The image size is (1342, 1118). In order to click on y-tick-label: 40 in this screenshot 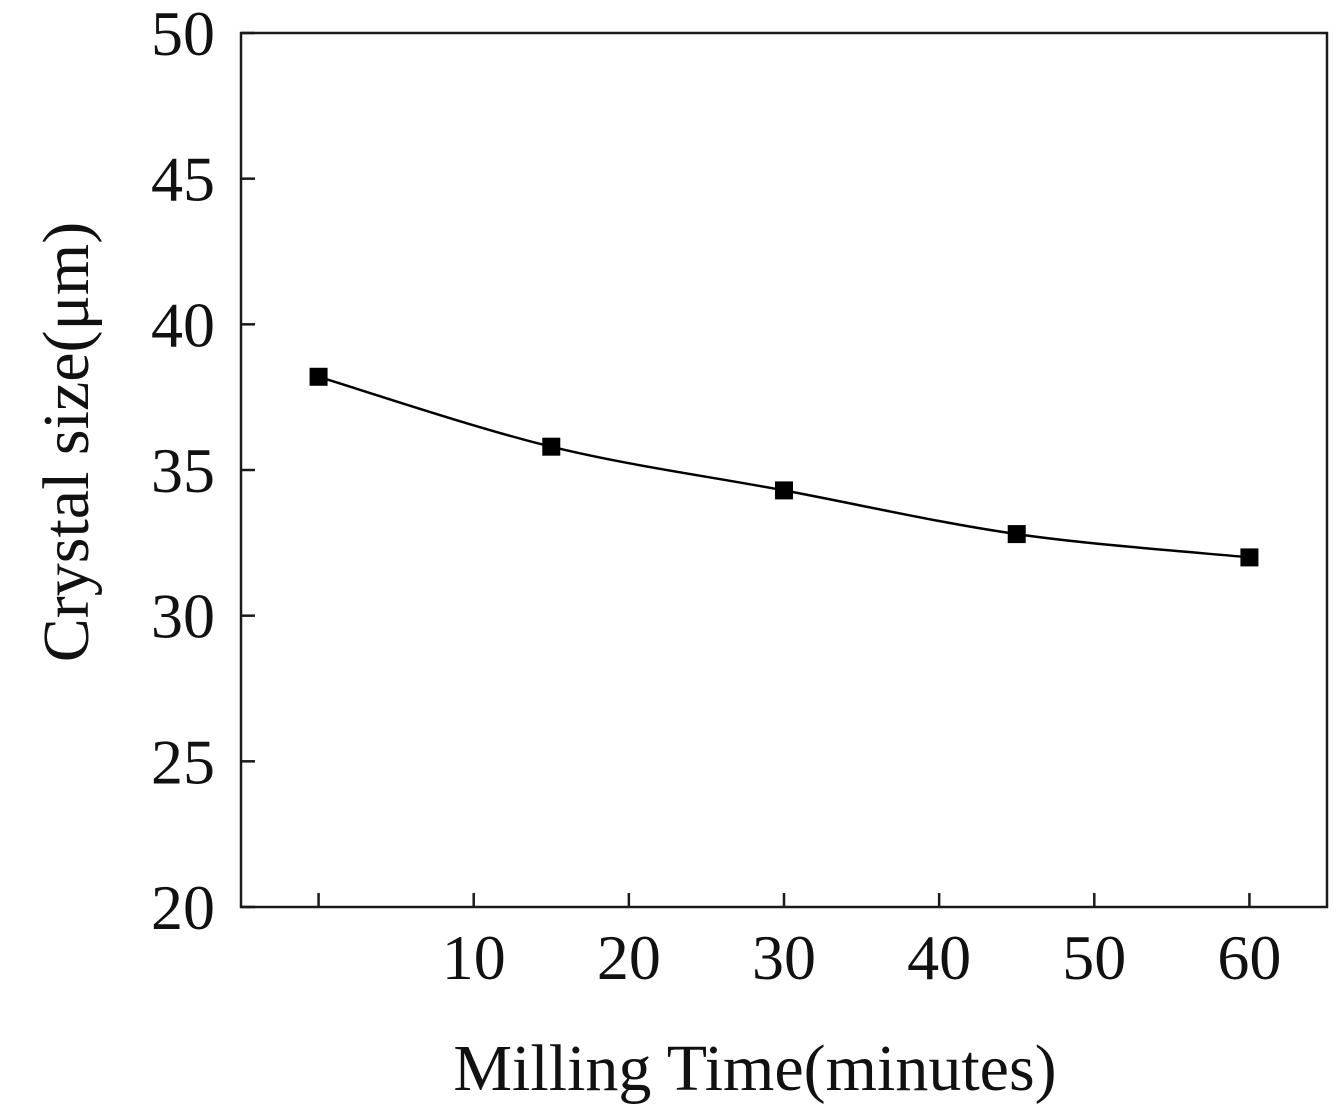, I will do `click(183, 324)`.